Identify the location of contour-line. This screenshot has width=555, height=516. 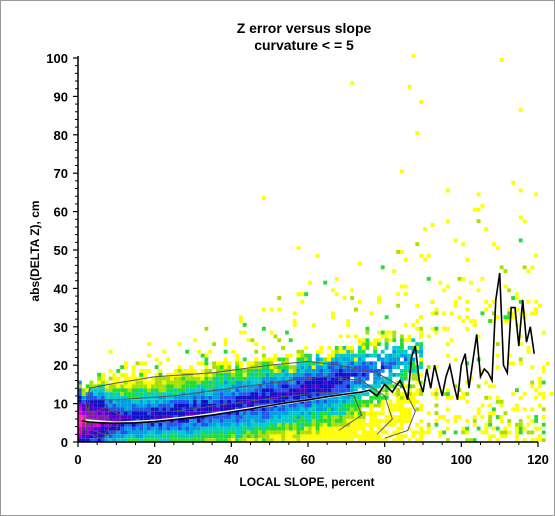
(248, 399).